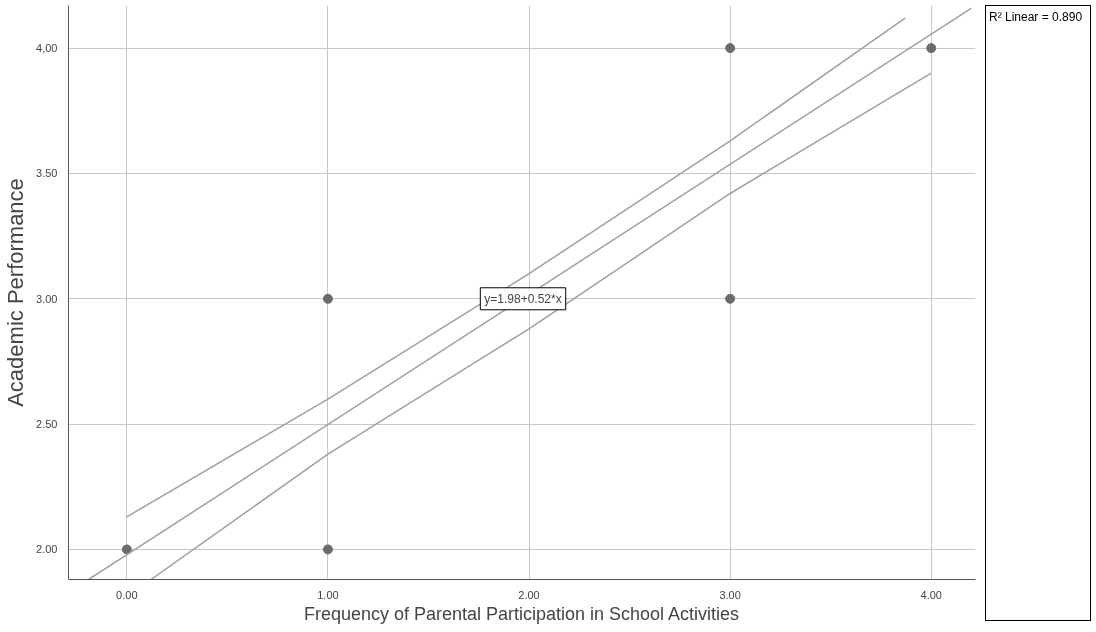 This screenshot has height=632, width=1096. I want to click on x-tick-label: 2.00, so click(529, 594).